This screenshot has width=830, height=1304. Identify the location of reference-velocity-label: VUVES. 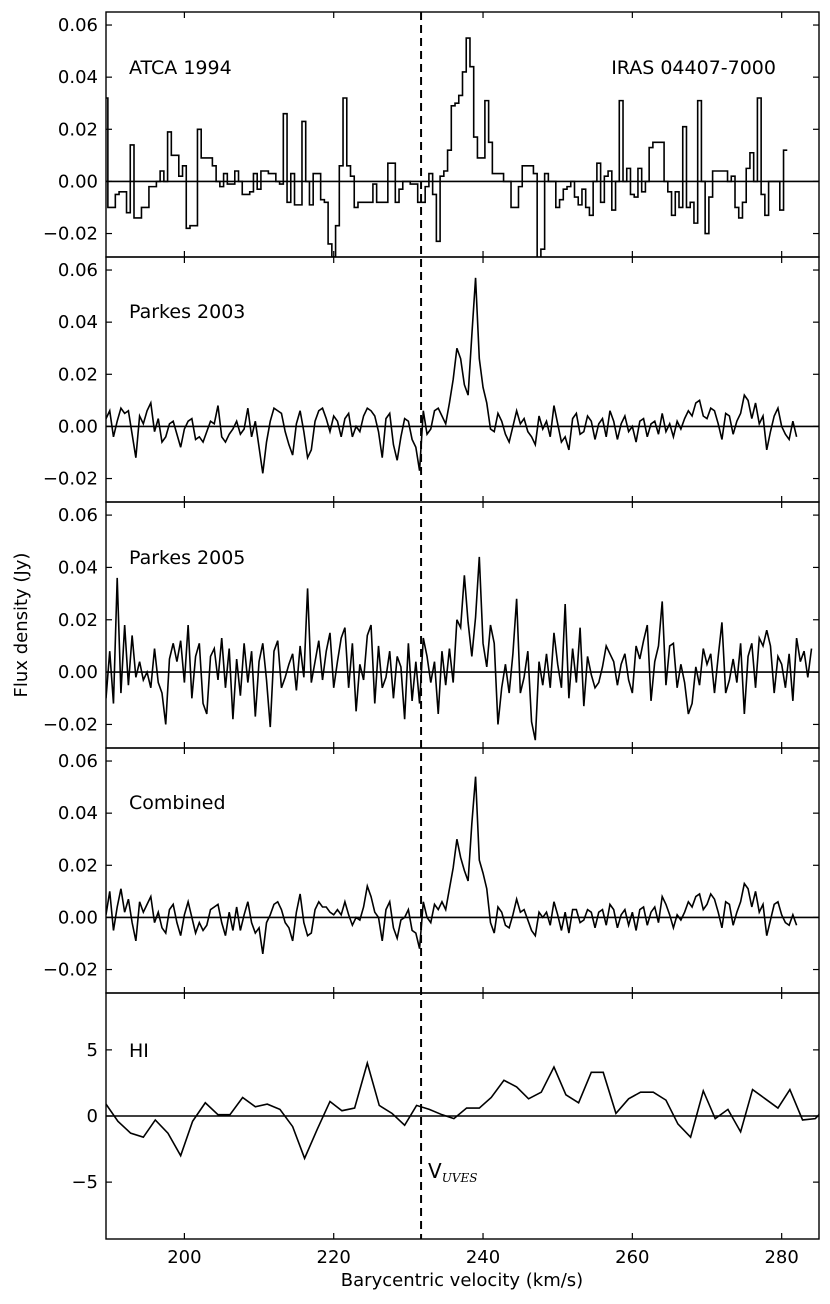
(452, 1172).